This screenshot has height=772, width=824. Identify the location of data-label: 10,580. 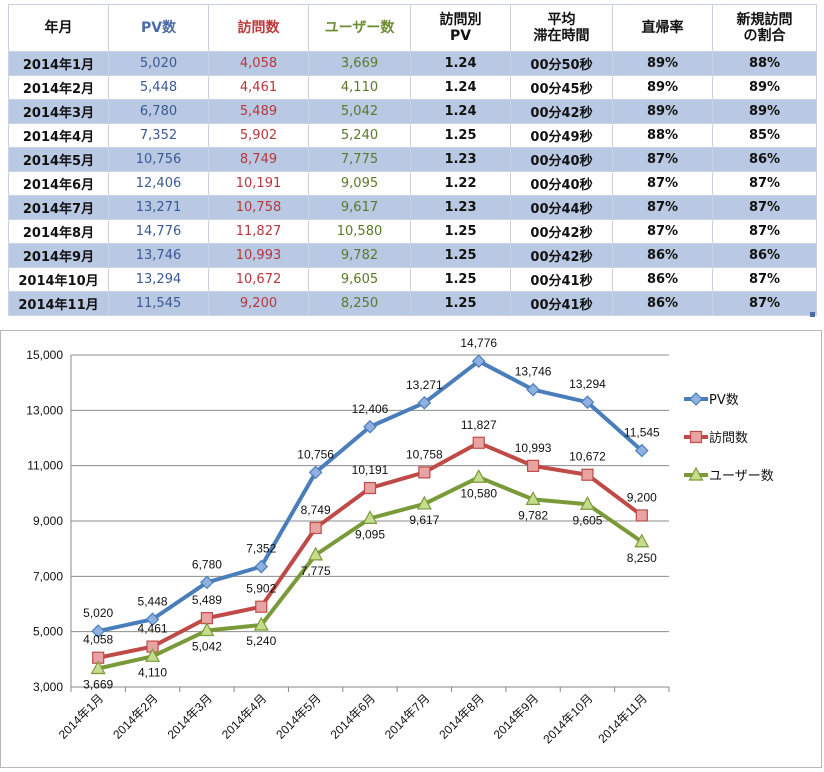
(478, 493).